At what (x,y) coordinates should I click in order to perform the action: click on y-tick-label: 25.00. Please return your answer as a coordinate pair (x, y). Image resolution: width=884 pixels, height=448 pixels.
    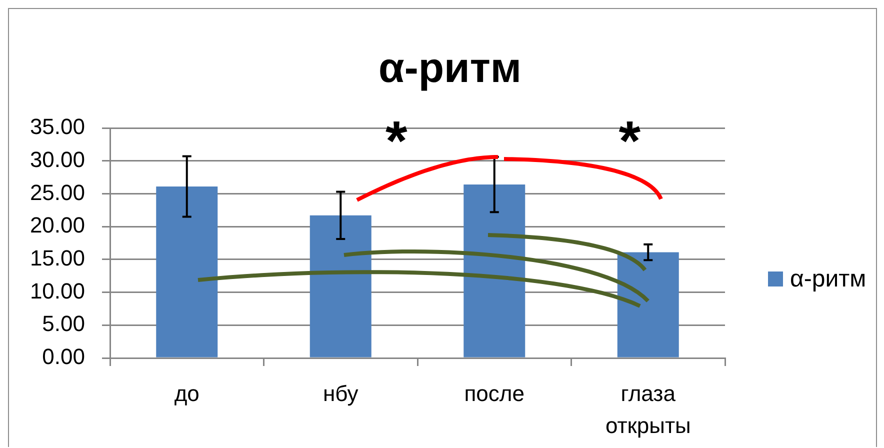
    Looking at the image, I should click on (57, 192).